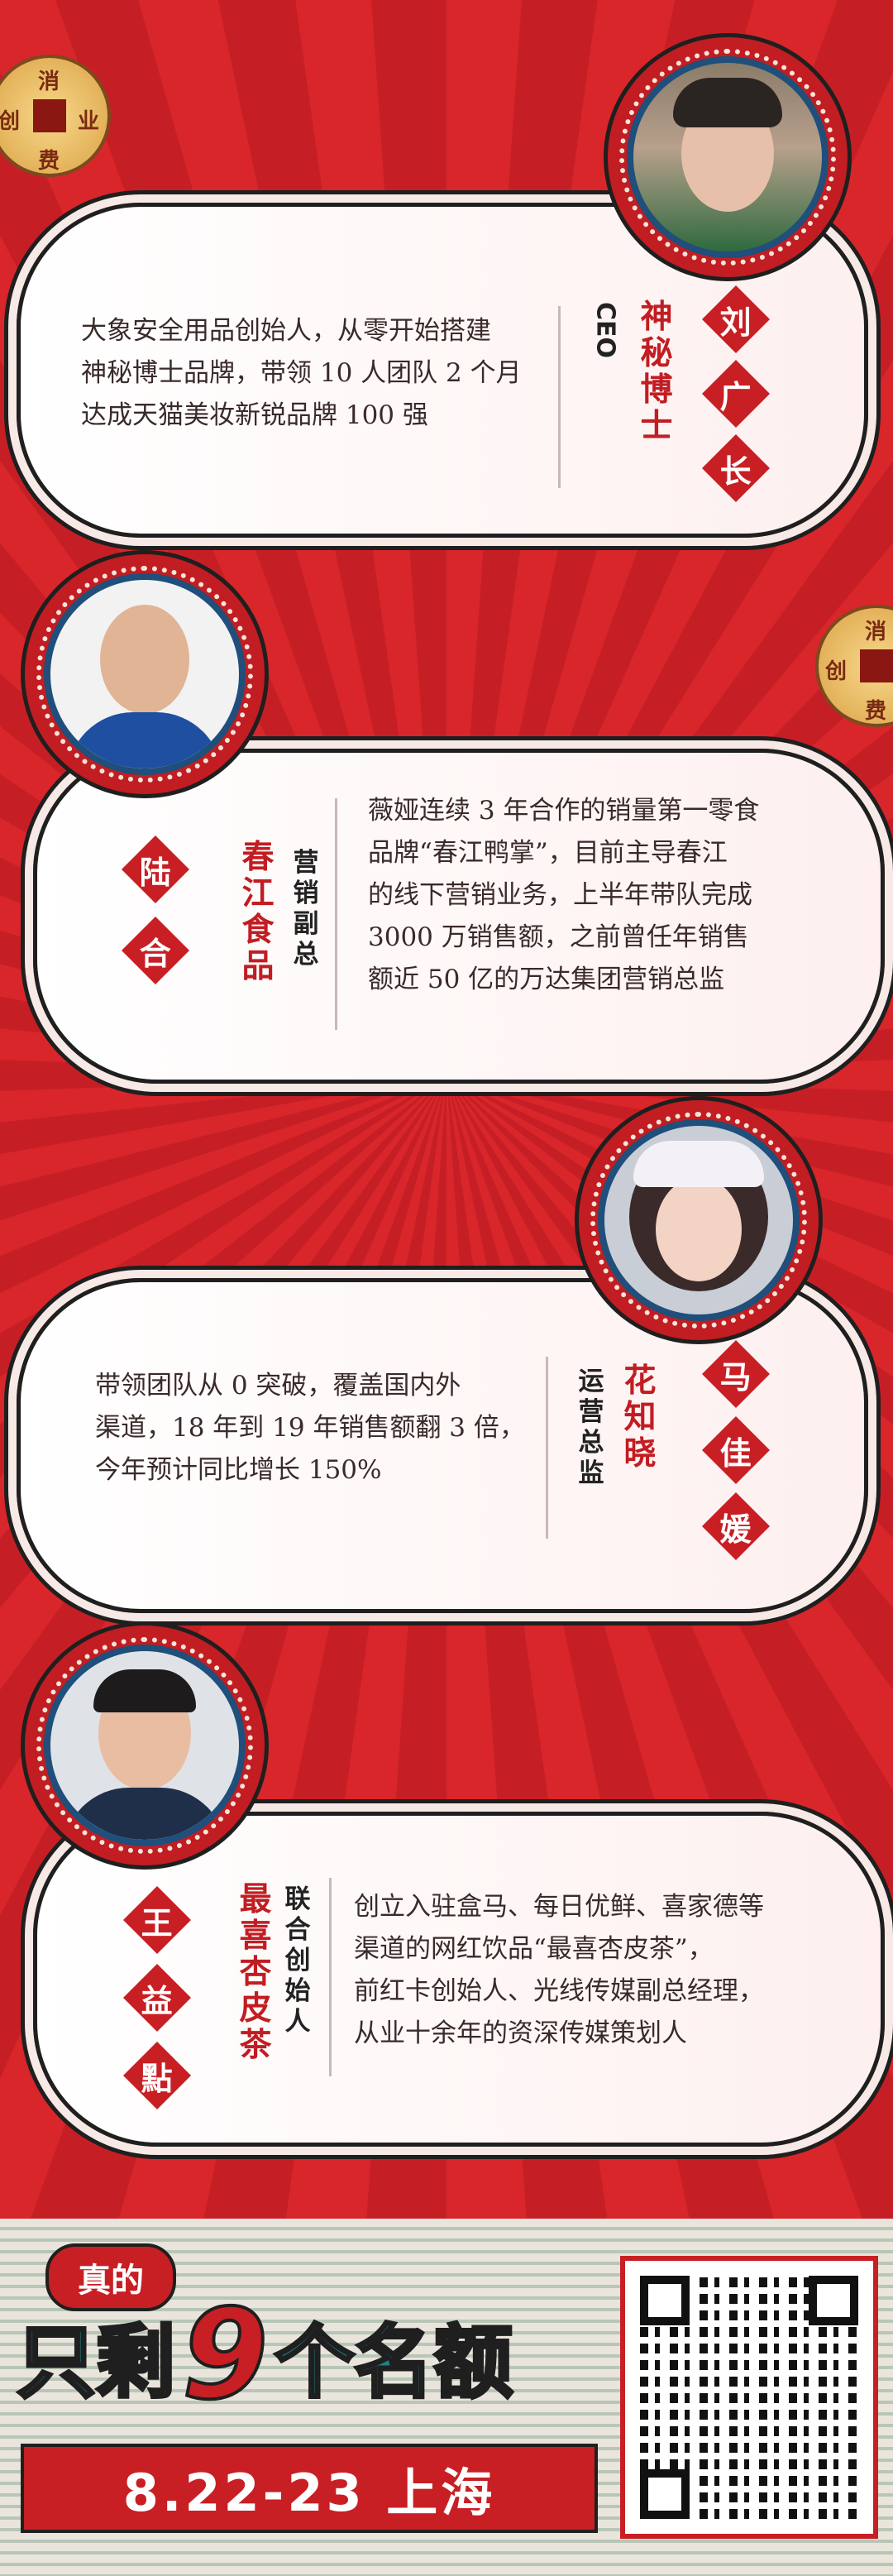 The width and height of the screenshot is (893, 2576). I want to click on speaker-1-avatar, so click(728, 157).